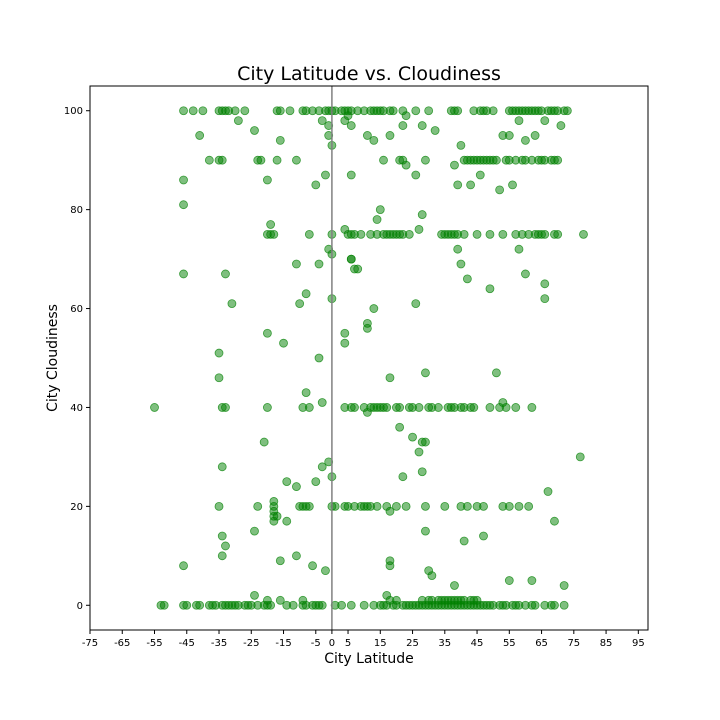 The width and height of the screenshot is (720, 720). Describe the element at coordinates (412, 643) in the screenshot. I see `x-tick-label: 25` at that location.